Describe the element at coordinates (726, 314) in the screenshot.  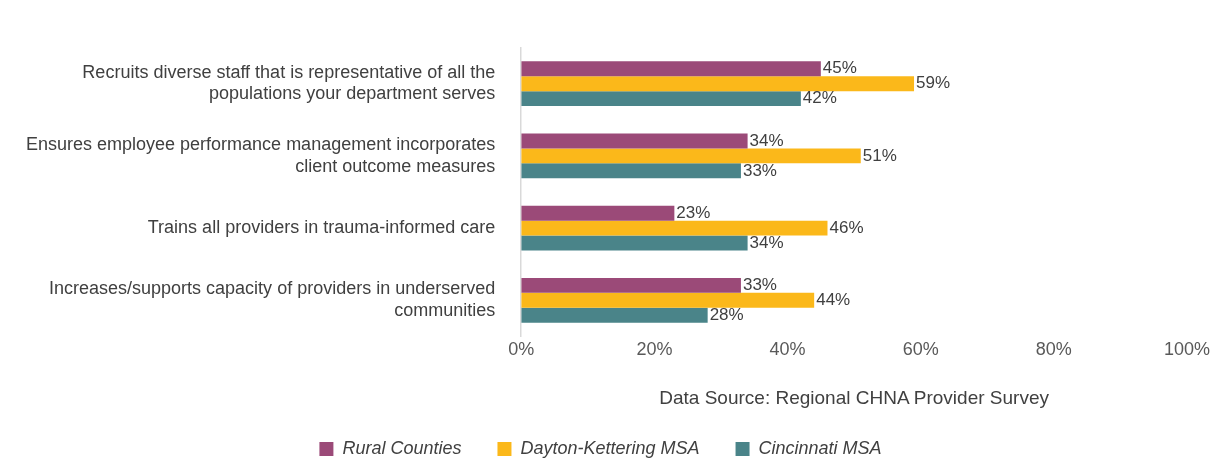
I see `data-label: 28%` at that location.